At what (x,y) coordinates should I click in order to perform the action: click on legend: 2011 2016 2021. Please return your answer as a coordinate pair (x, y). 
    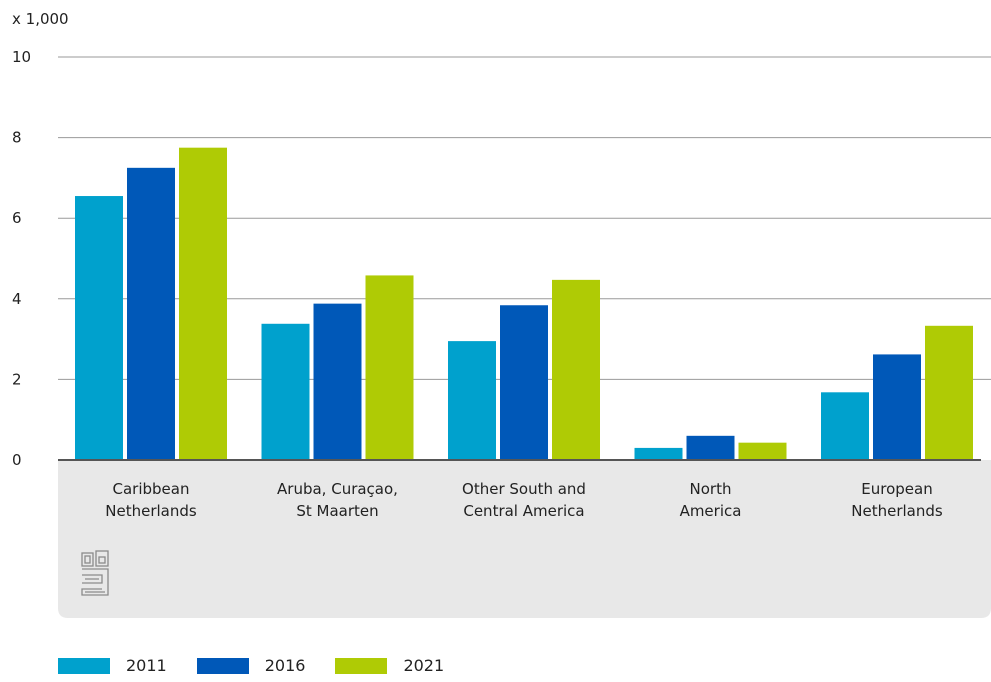
    Looking at the image, I should click on (266, 665).